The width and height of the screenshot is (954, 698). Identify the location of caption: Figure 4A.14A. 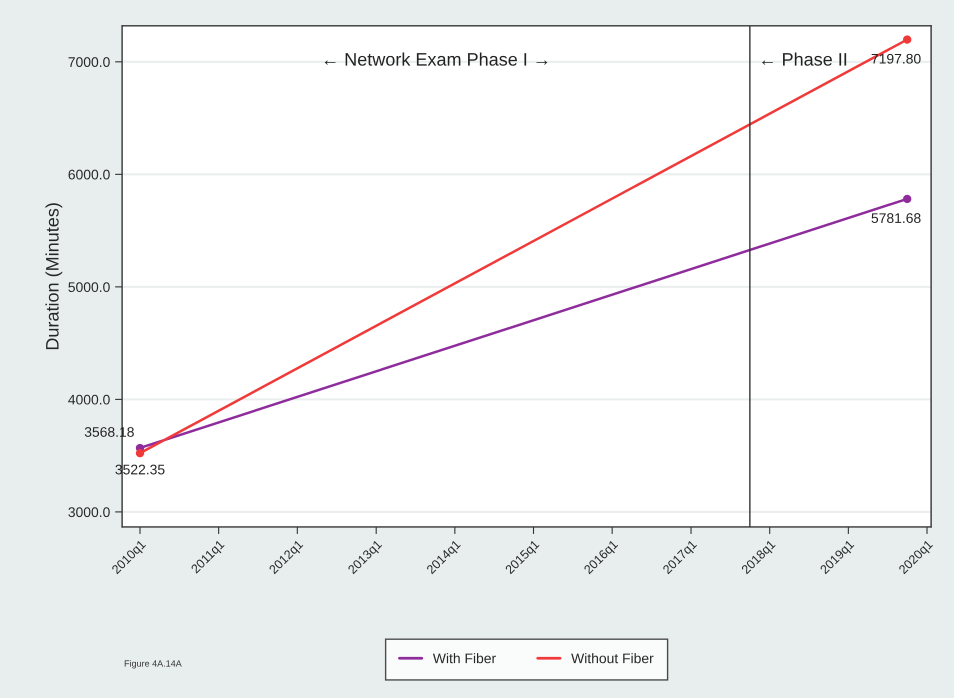
(153, 664).